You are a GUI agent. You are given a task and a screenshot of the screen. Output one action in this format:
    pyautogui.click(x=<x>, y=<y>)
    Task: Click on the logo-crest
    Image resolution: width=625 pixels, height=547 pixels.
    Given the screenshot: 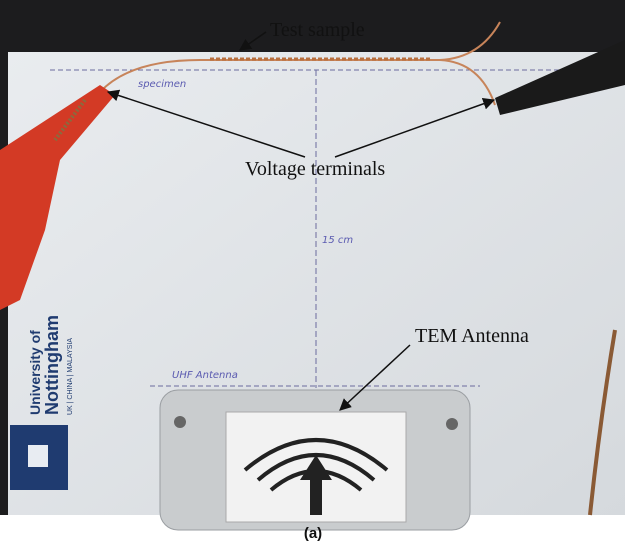 What is the action you would take?
    pyautogui.click(x=38, y=456)
    